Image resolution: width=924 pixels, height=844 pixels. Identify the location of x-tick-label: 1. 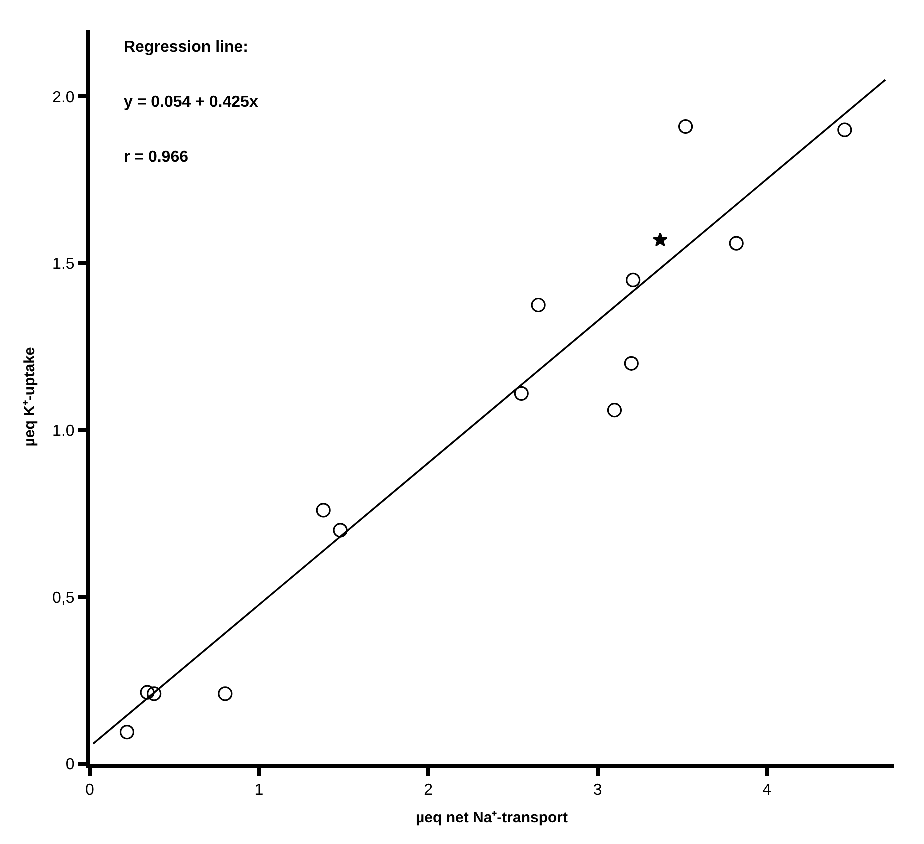
(259, 791).